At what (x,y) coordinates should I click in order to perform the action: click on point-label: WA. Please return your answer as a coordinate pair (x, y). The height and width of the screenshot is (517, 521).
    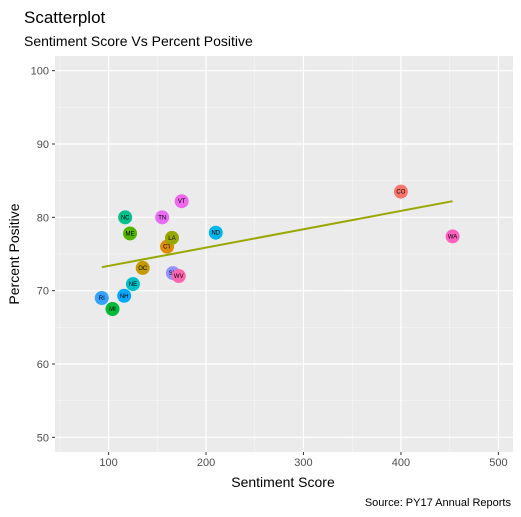
    Looking at the image, I should click on (452, 237).